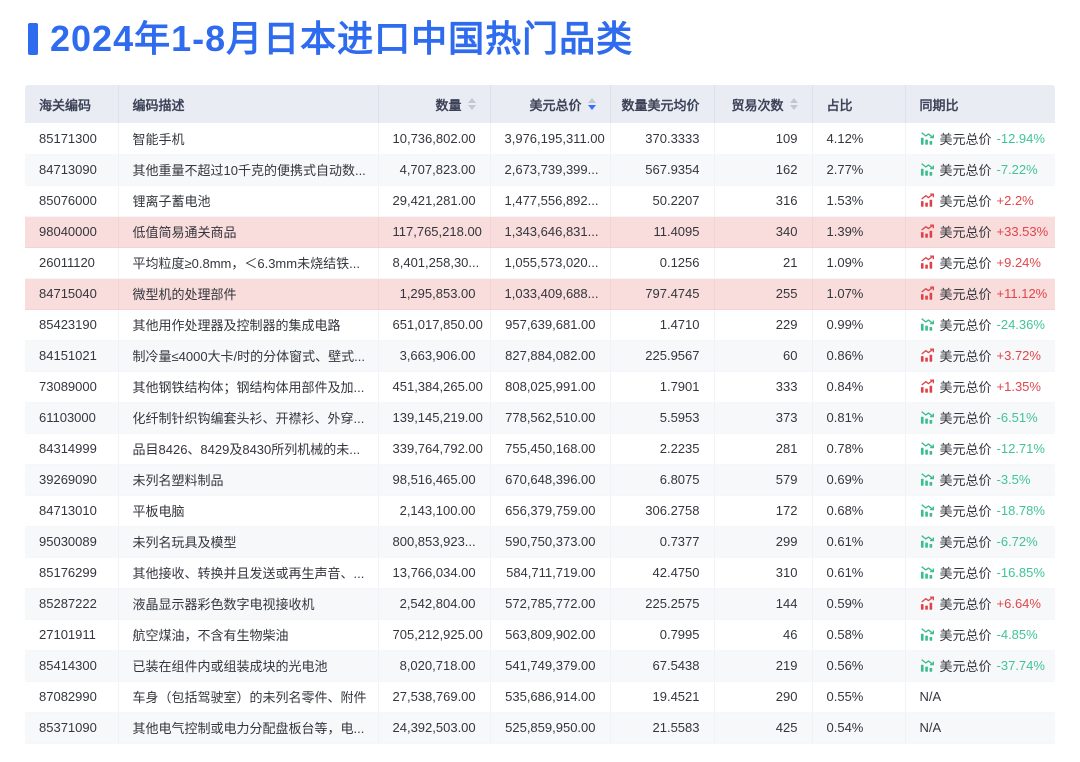  I want to click on cell-trade-count: 310, so click(763, 573).